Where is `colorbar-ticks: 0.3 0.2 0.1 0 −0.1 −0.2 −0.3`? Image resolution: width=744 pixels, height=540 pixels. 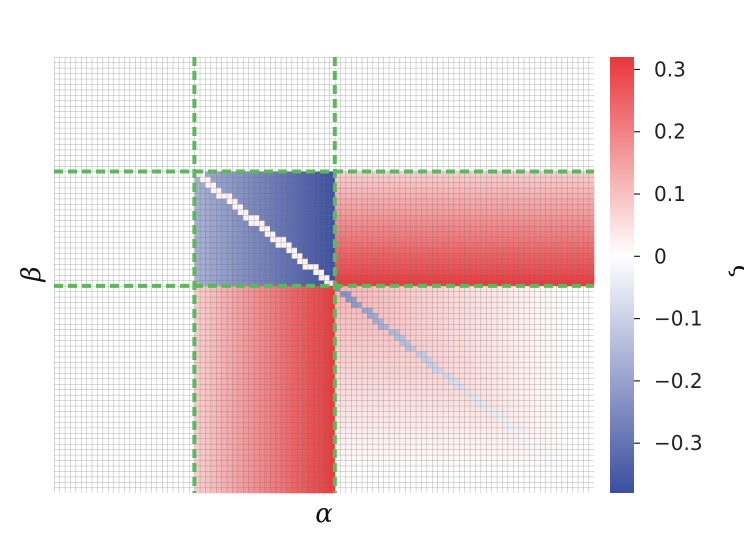 colorbar-ticks: 0.3 0.2 0.1 0 −0.1 −0.2 −0.3 is located at coordinates (668, 256).